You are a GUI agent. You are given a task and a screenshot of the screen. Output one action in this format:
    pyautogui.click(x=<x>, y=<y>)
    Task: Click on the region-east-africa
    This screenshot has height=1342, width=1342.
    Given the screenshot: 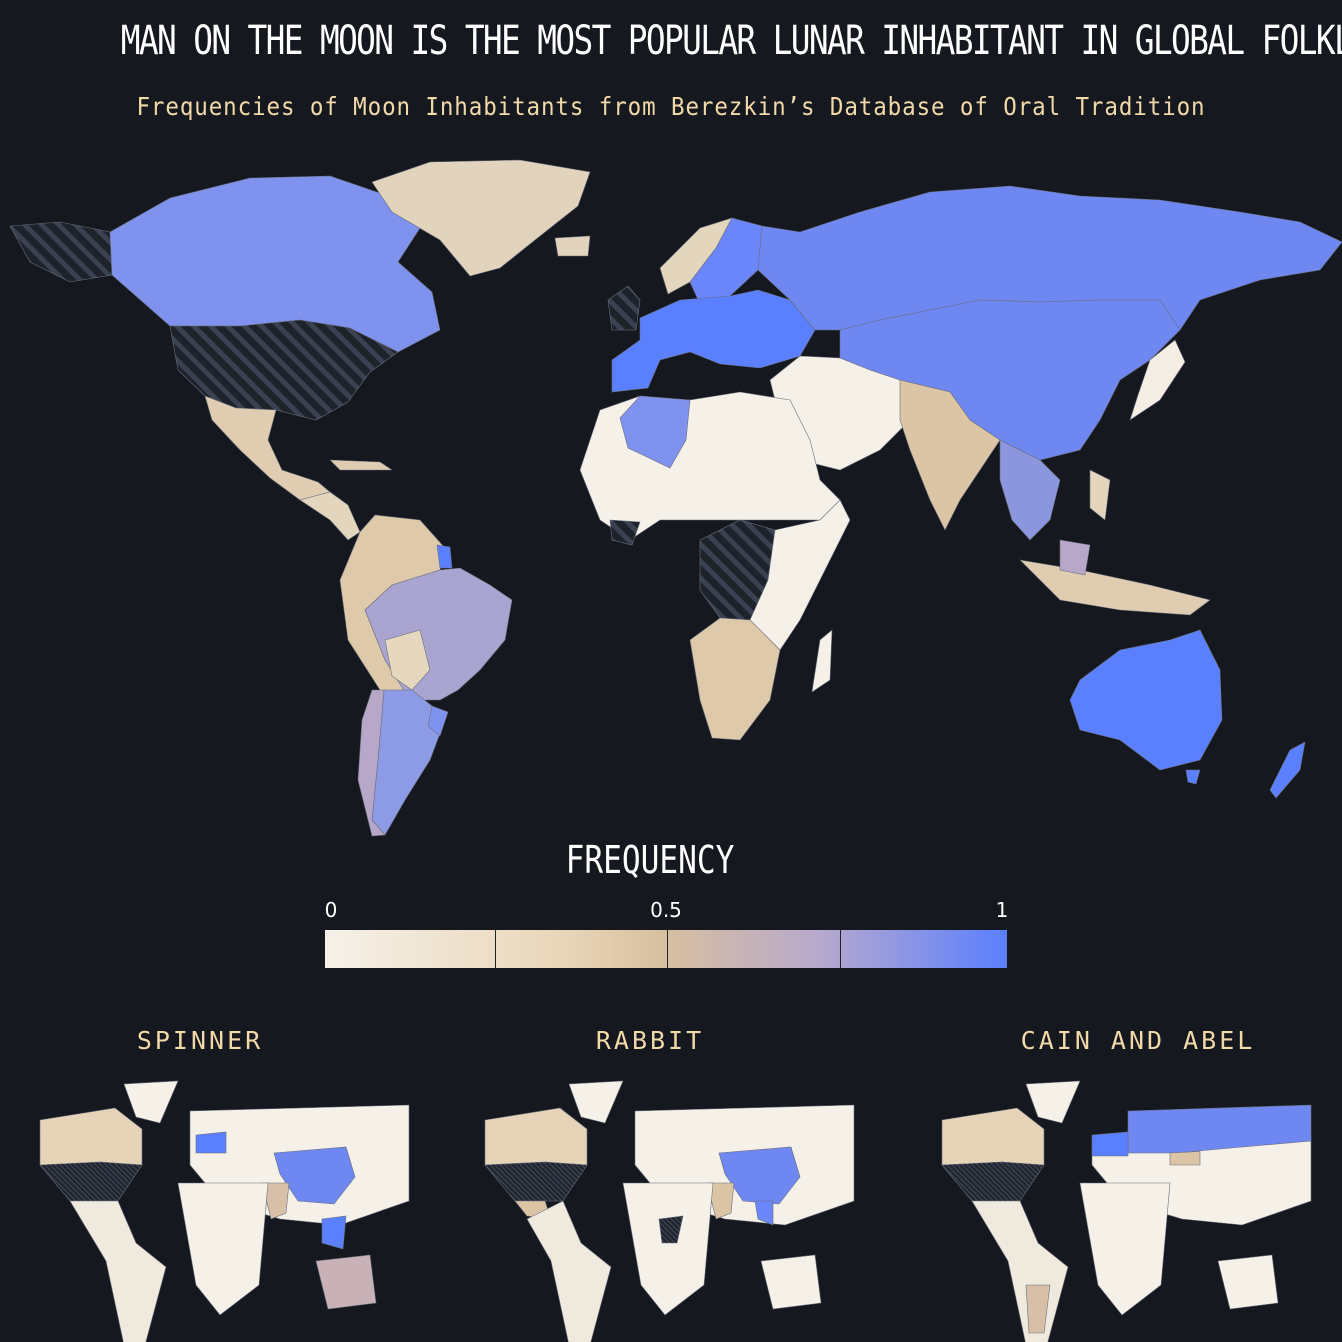 What is the action you would take?
    pyautogui.click(x=800, y=575)
    